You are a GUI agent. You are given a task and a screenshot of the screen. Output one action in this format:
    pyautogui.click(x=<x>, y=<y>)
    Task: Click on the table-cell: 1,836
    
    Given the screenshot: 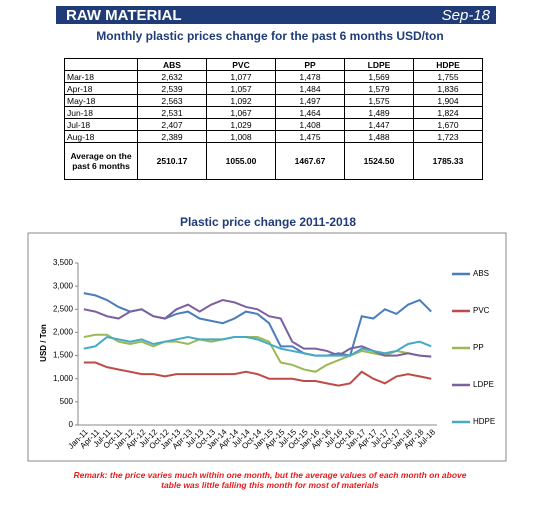 What is the action you would take?
    pyautogui.click(x=448, y=88)
    